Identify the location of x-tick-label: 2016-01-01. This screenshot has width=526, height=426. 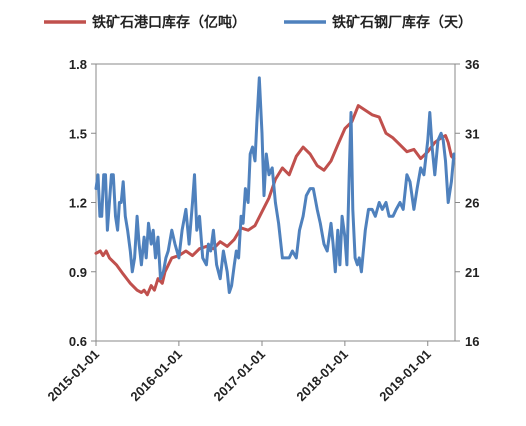
(156, 376).